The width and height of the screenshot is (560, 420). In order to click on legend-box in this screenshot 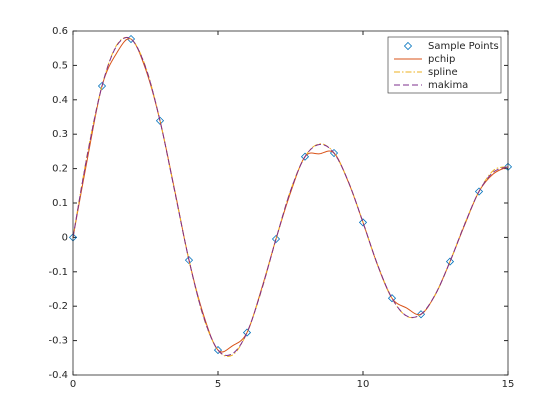, I will do `click(444, 65)`.